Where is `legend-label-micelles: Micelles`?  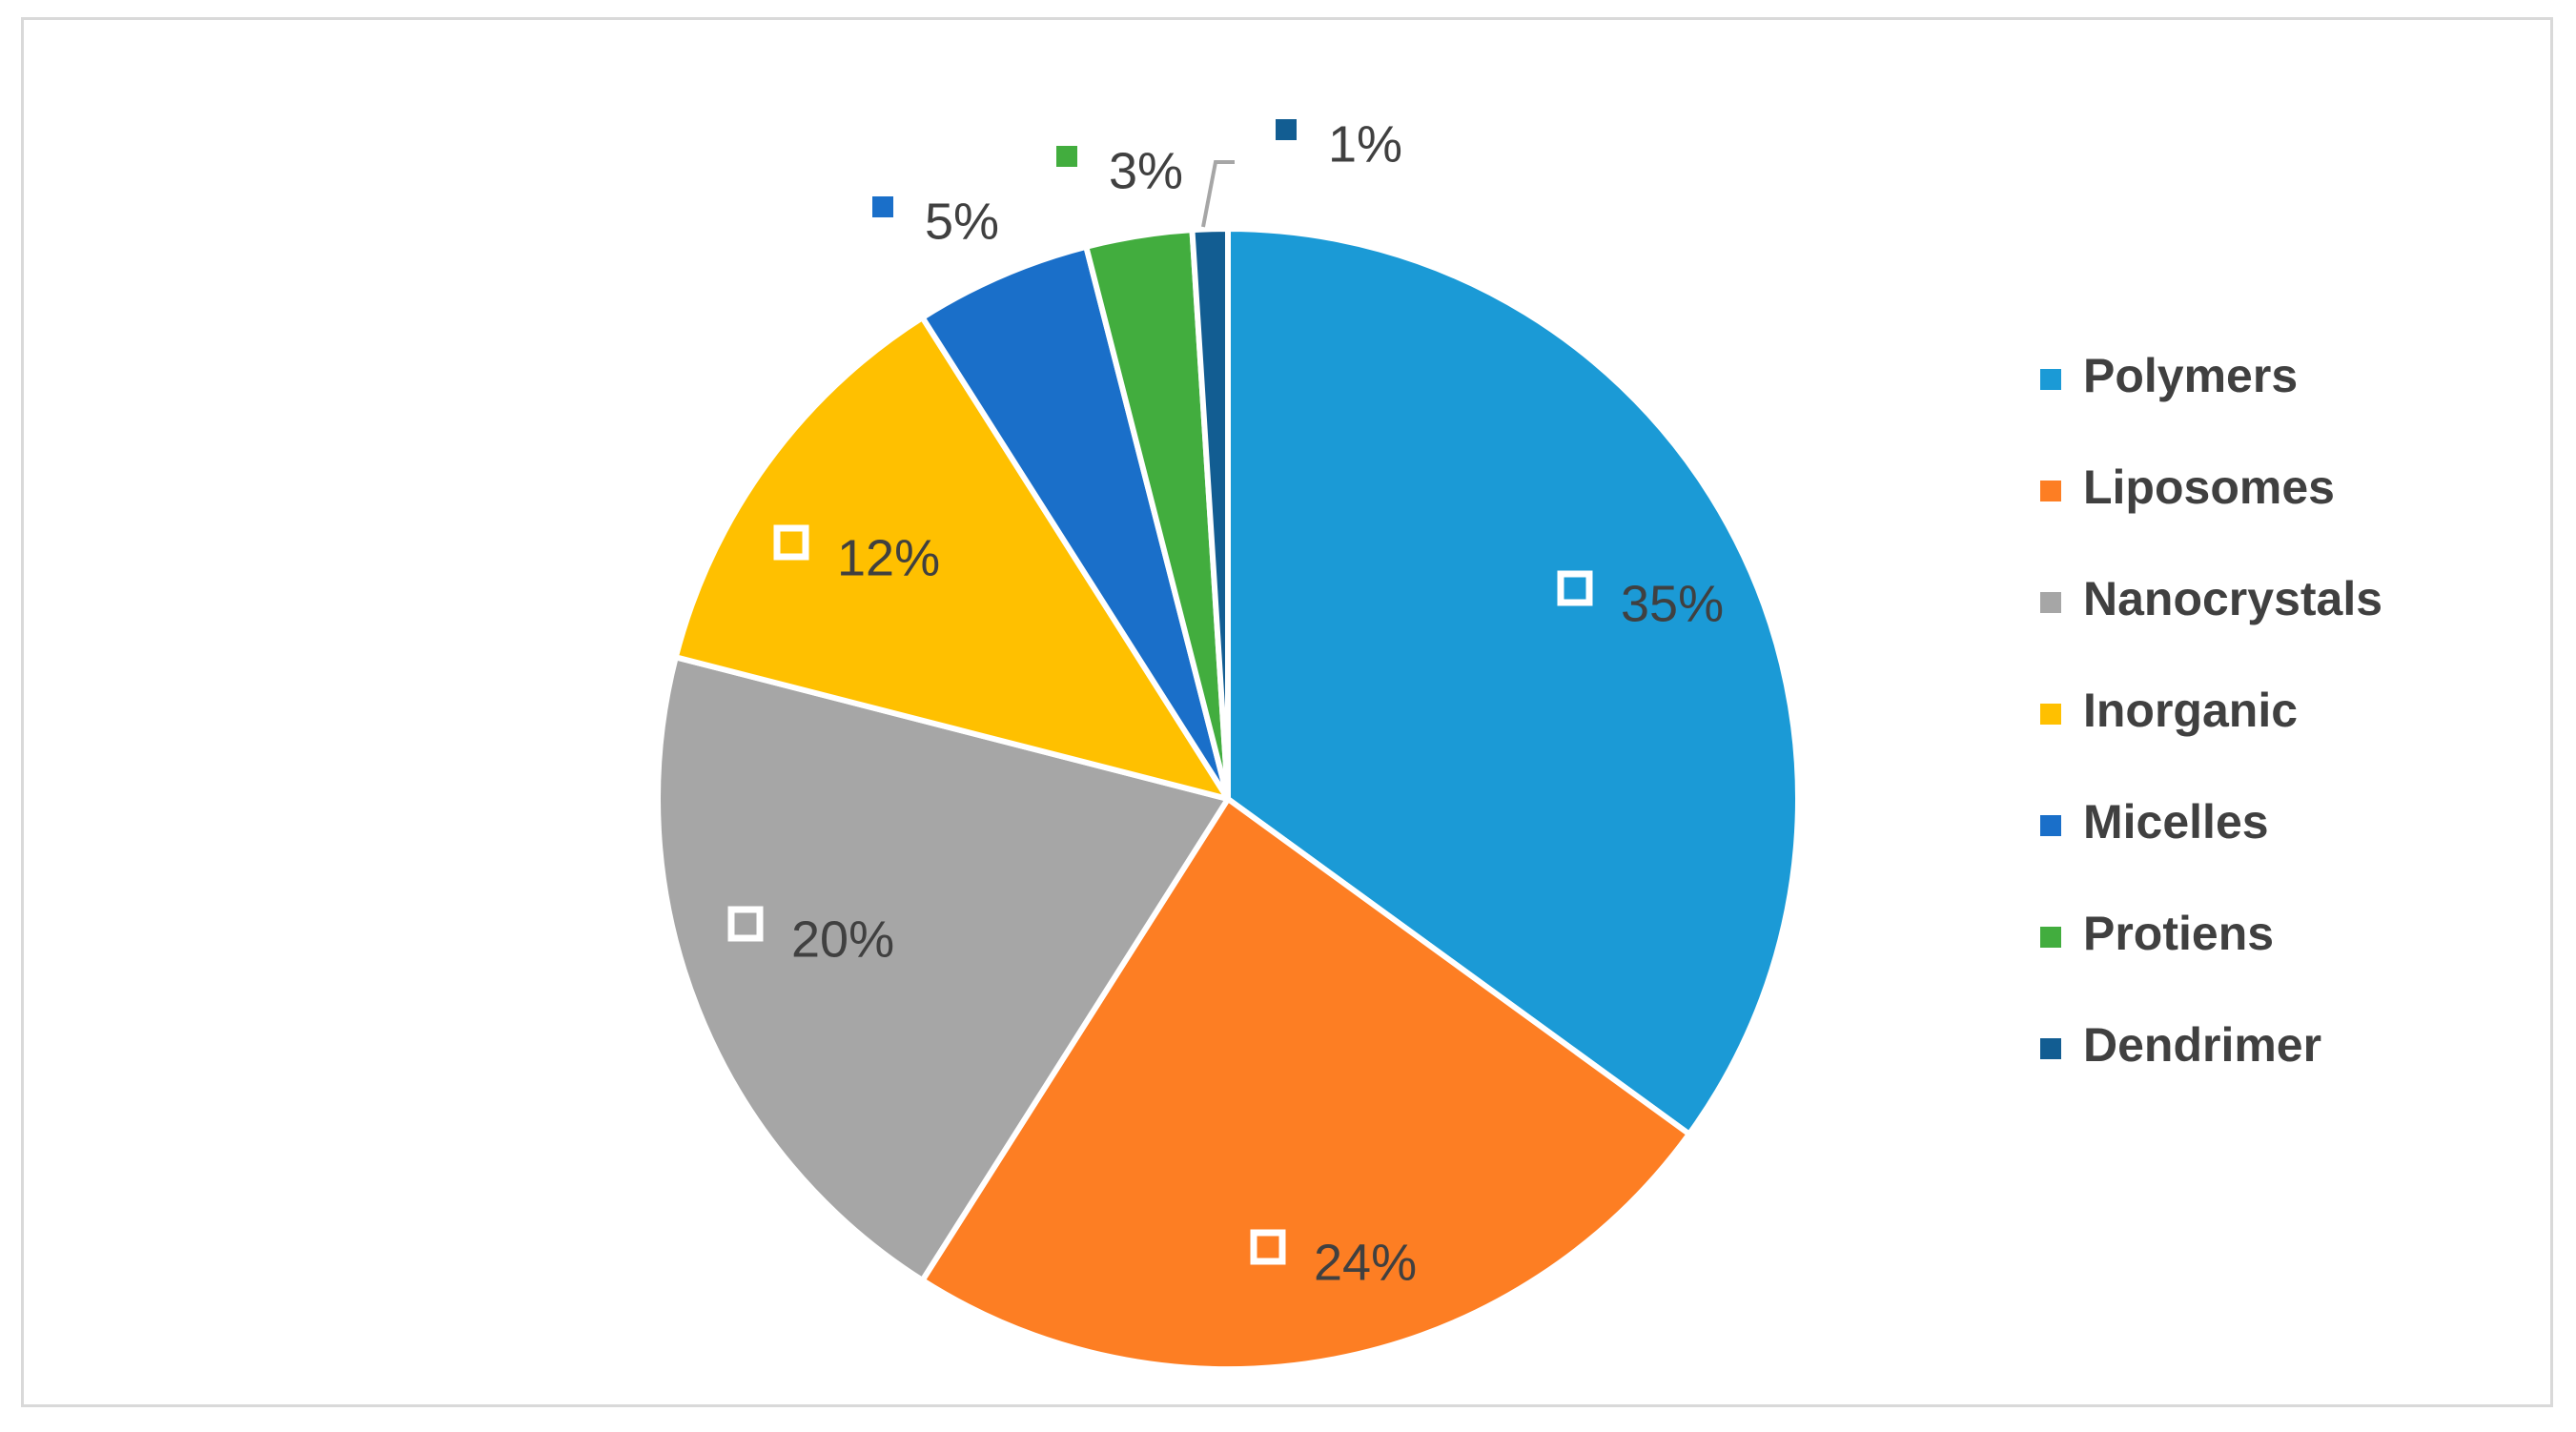 legend-label-micelles: Micelles is located at coordinates (2176, 822).